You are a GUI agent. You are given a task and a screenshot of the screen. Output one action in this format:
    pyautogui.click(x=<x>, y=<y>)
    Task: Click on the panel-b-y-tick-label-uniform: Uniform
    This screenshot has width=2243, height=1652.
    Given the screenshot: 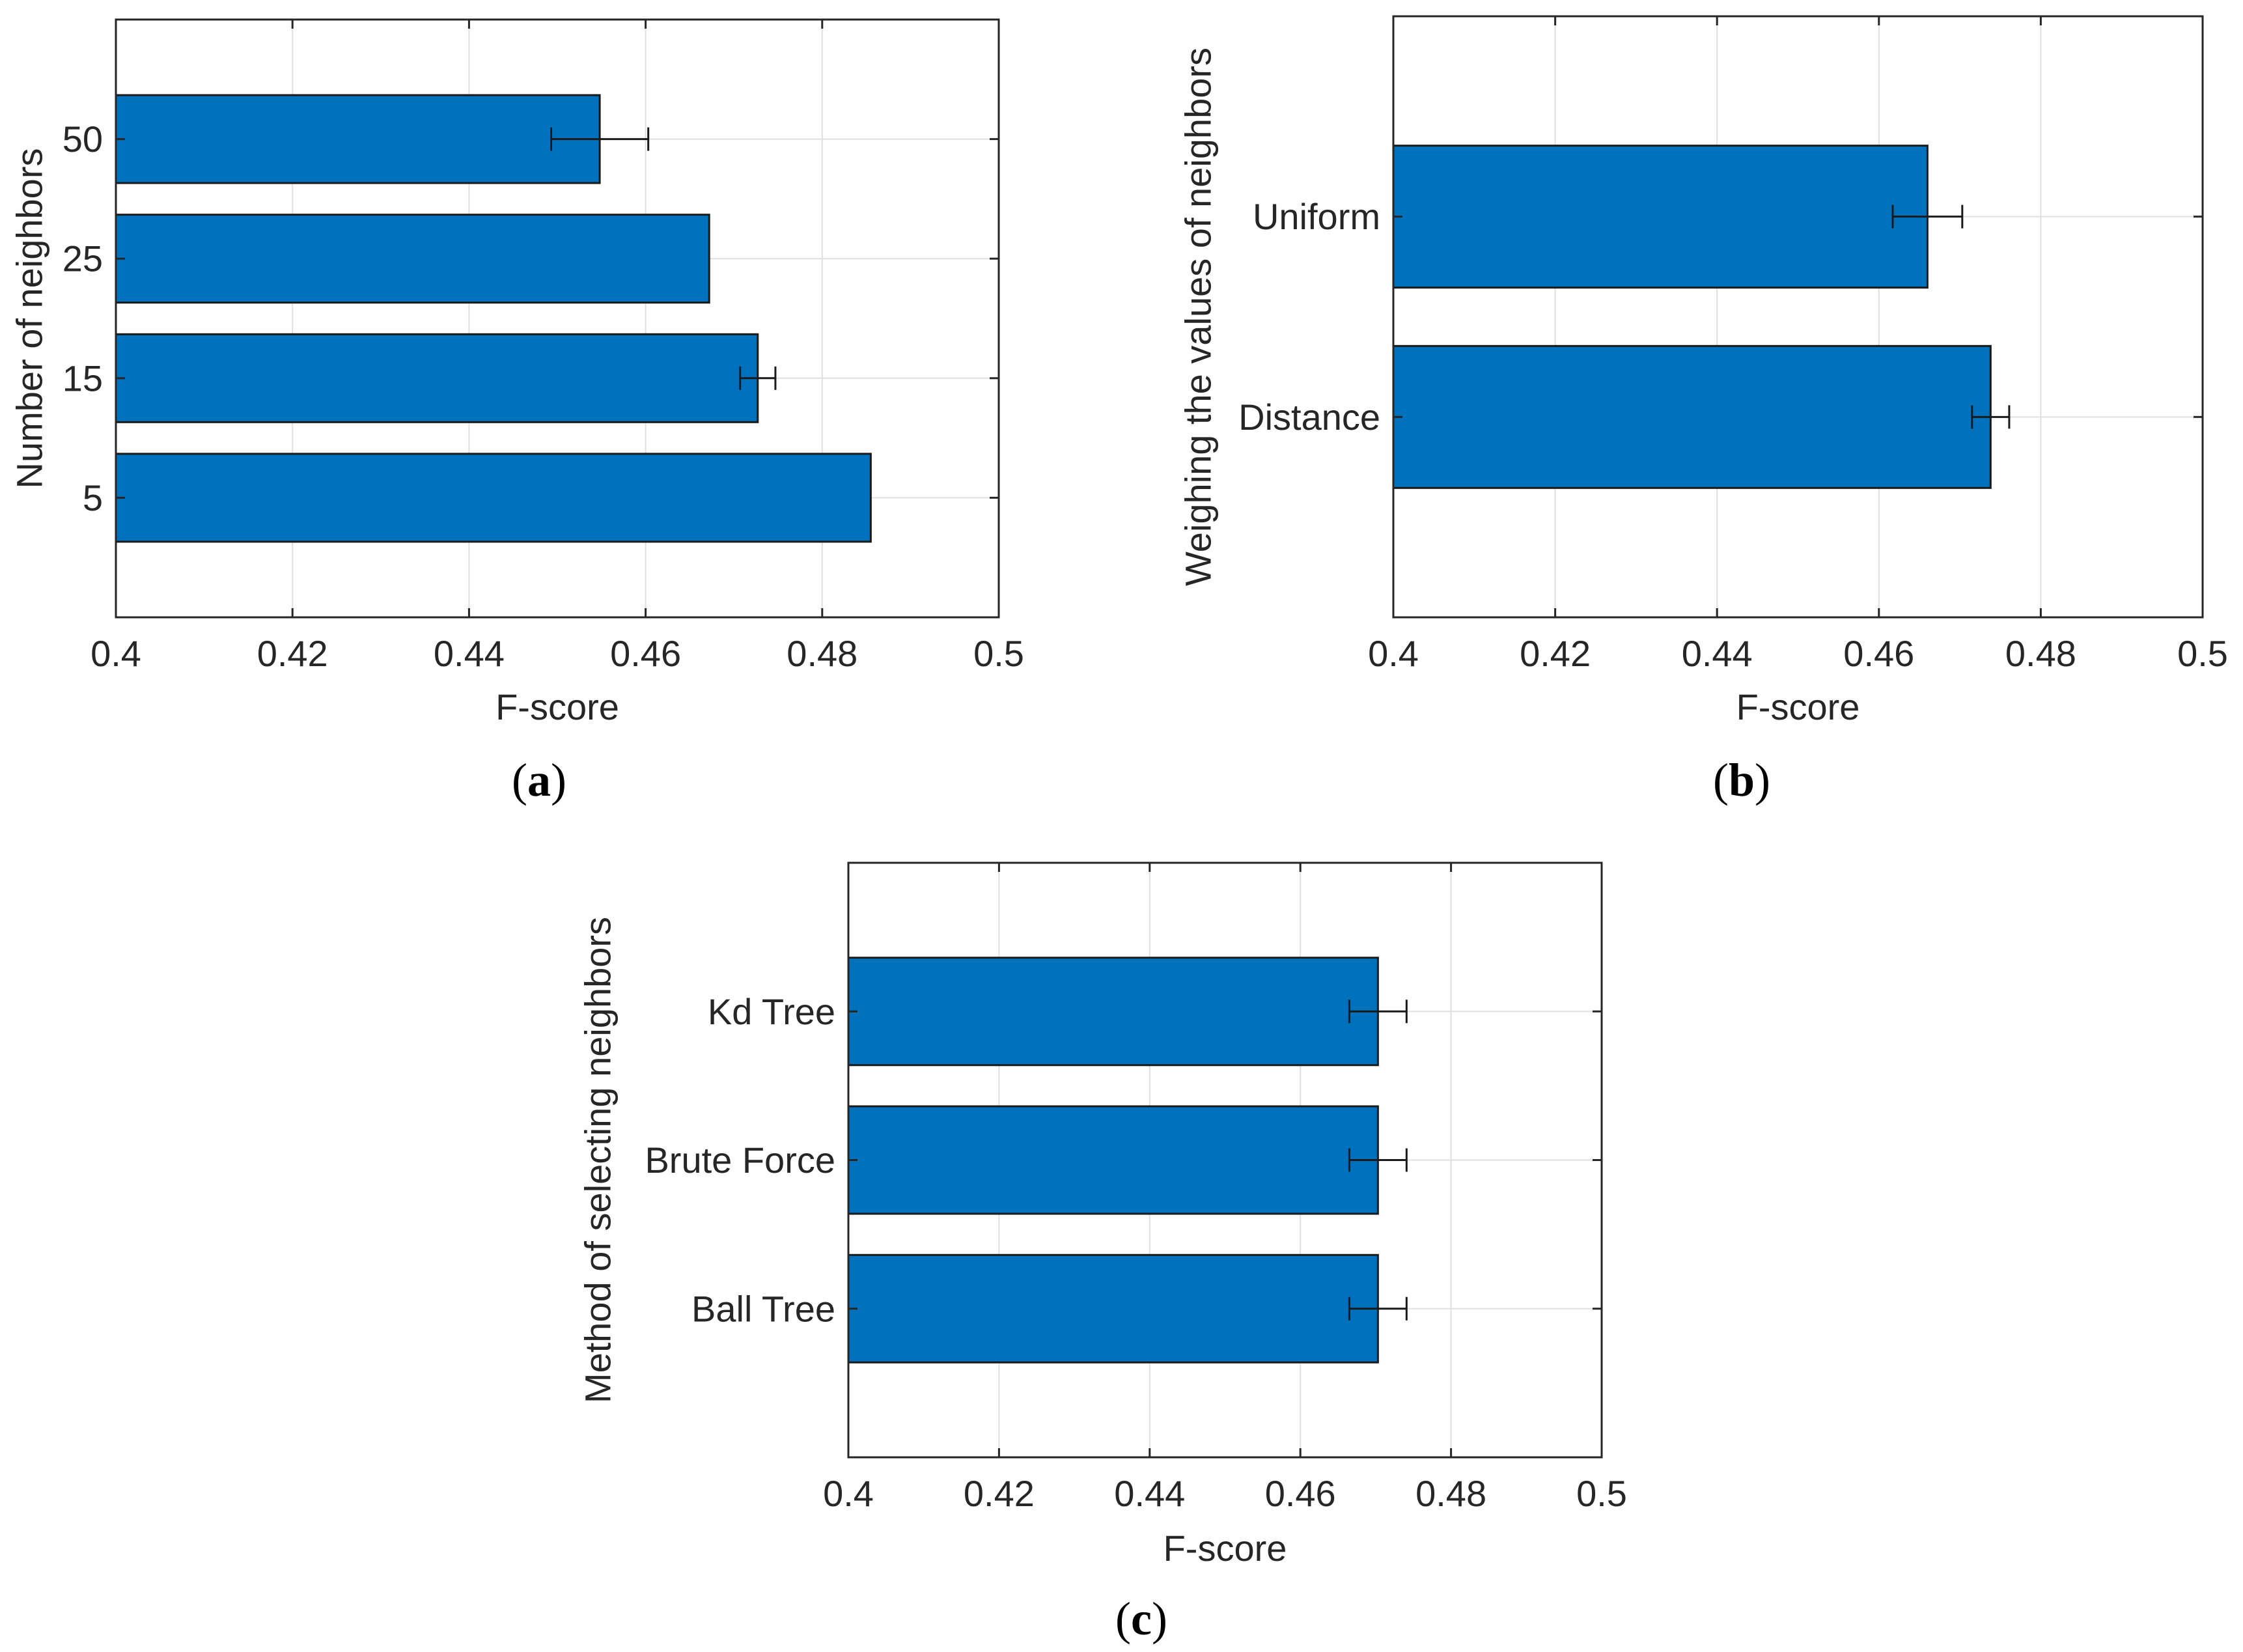 What is the action you would take?
    pyautogui.click(x=1316, y=217)
    